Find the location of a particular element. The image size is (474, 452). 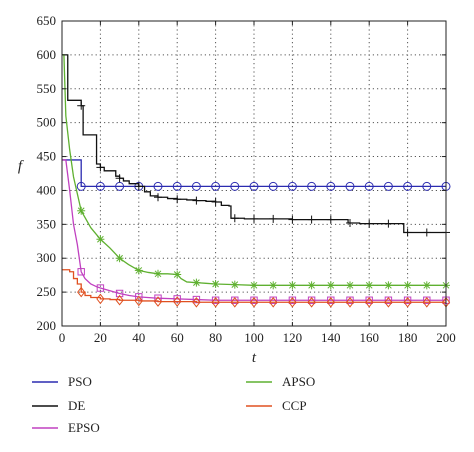

series-line-pso is located at coordinates (254, 173).